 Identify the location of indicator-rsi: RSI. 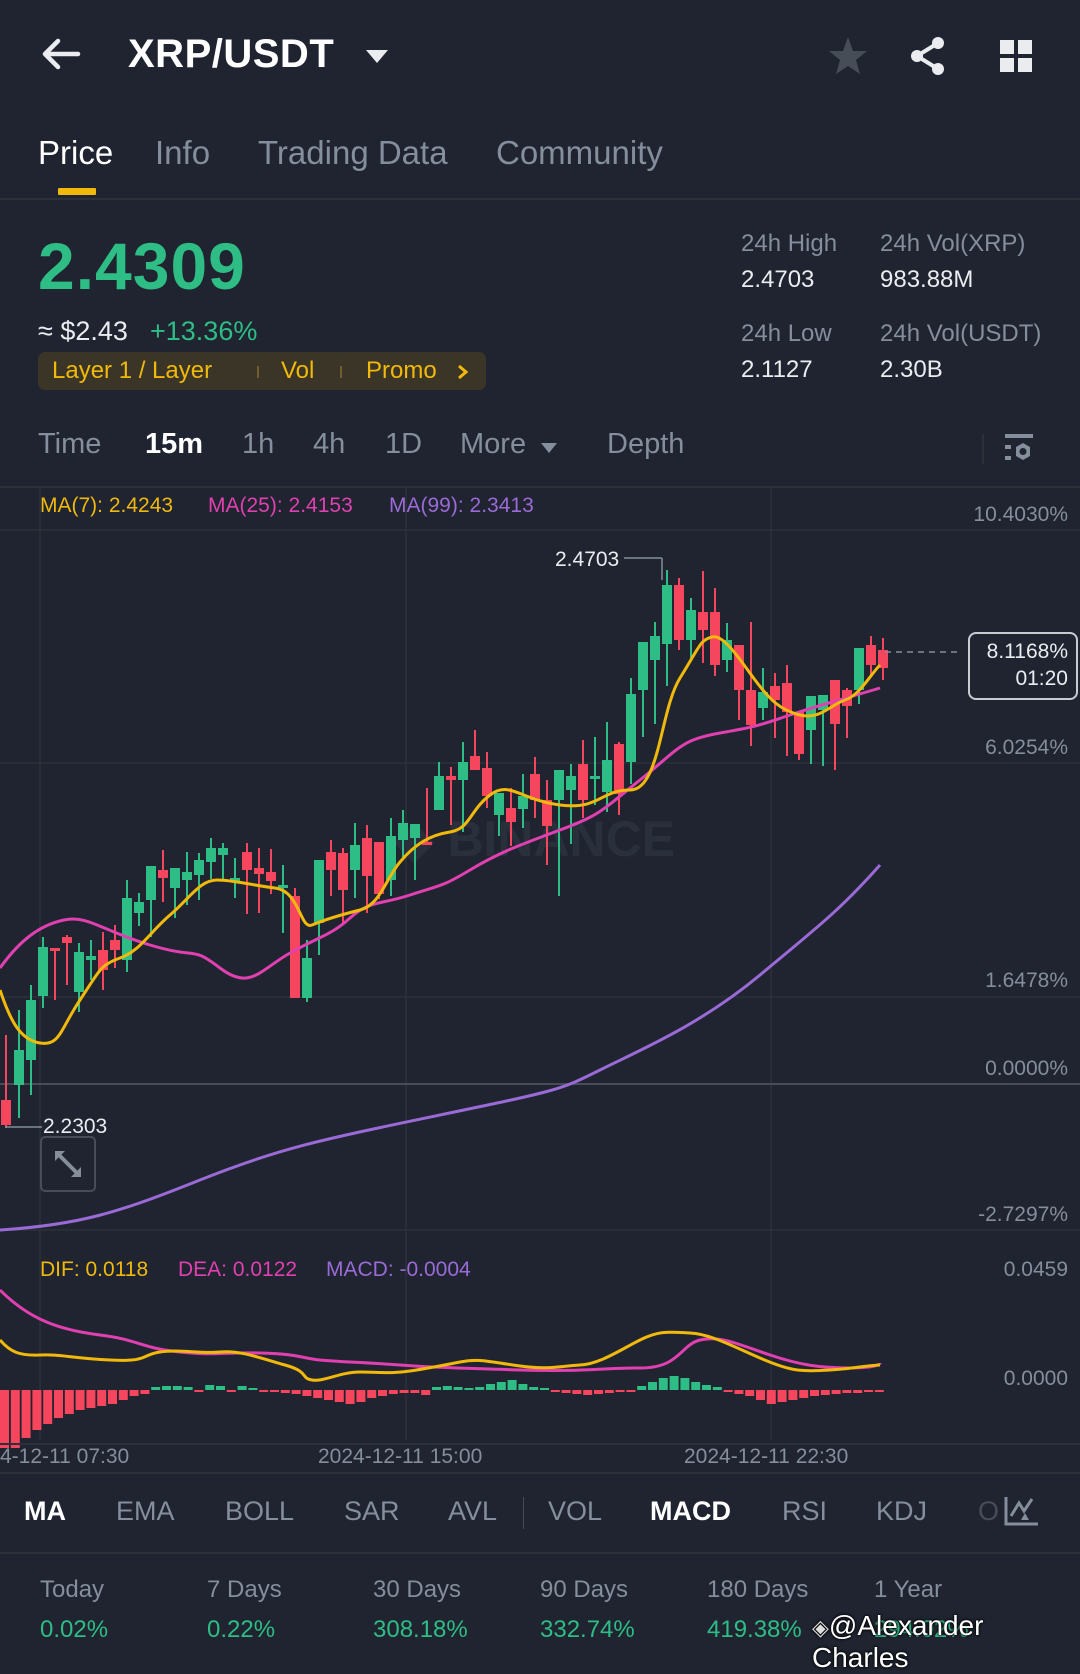
(805, 1511).